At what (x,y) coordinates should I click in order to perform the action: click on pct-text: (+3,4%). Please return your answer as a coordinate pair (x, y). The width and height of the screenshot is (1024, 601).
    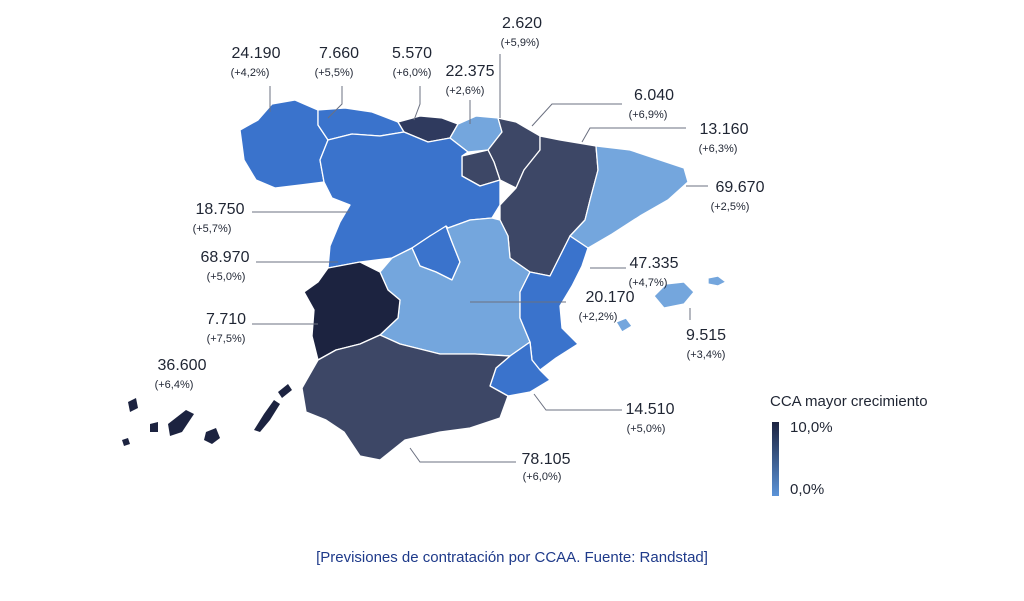
    Looking at the image, I should click on (706, 355).